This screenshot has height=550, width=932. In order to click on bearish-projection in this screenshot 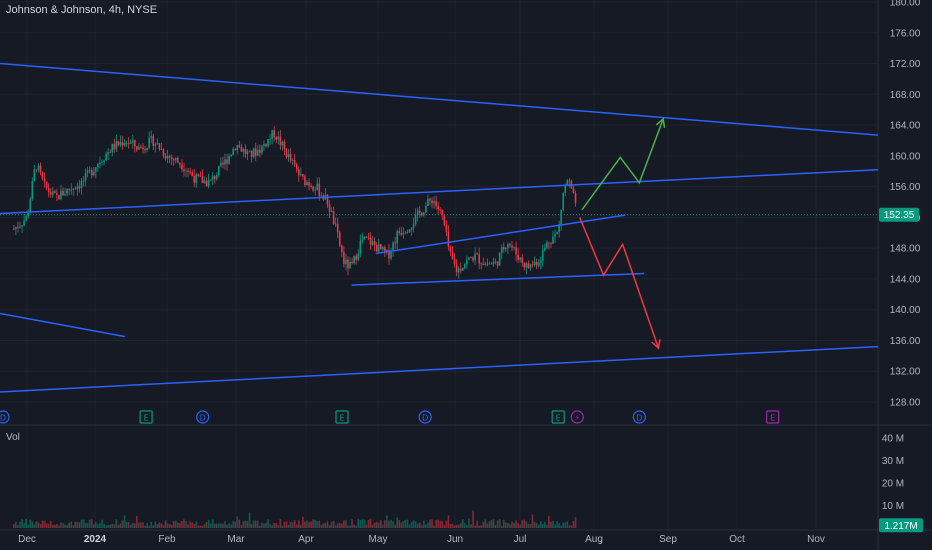, I will do `click(619, 283)`.